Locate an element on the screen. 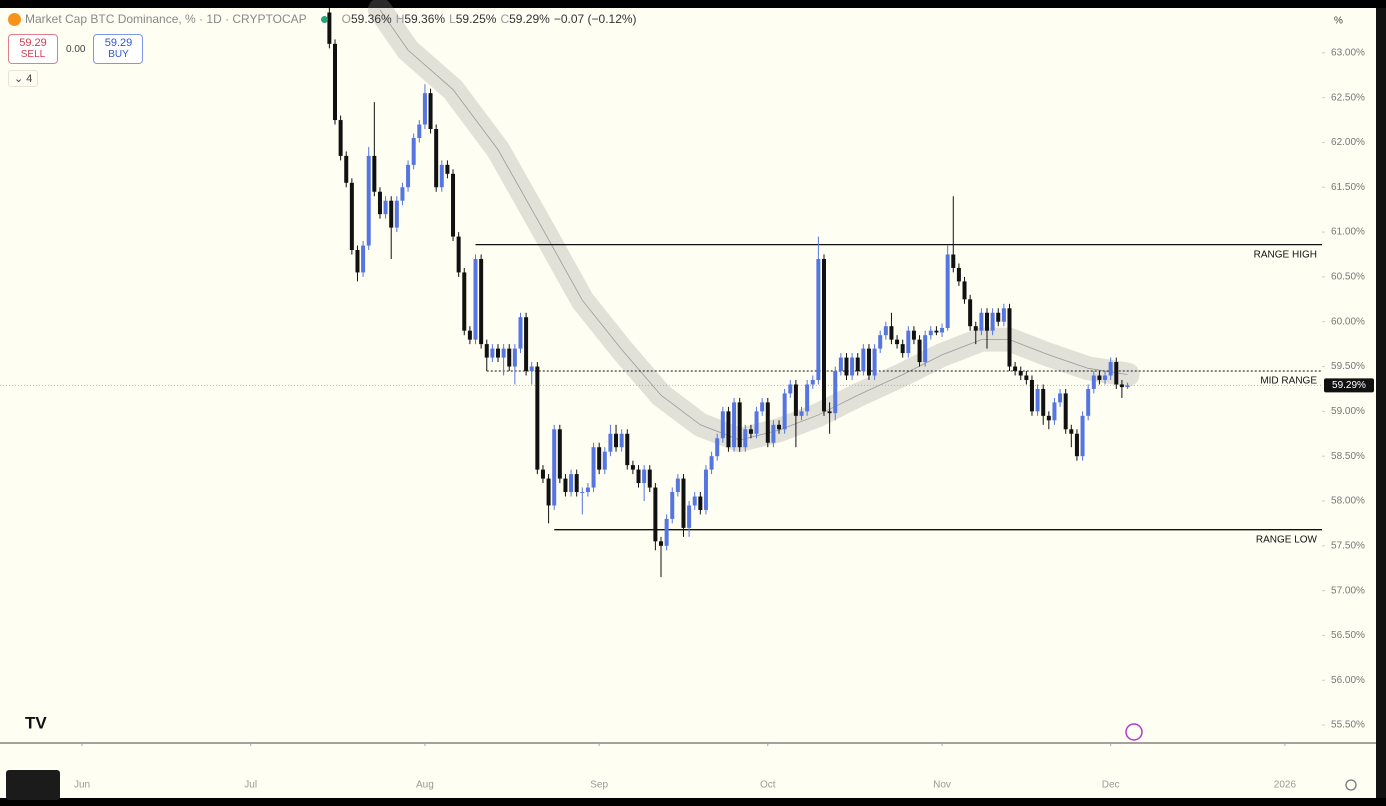 This screenshot has height=806, width=1386. sell-button: 59.29 SELL is located at coordinates (33, 49).